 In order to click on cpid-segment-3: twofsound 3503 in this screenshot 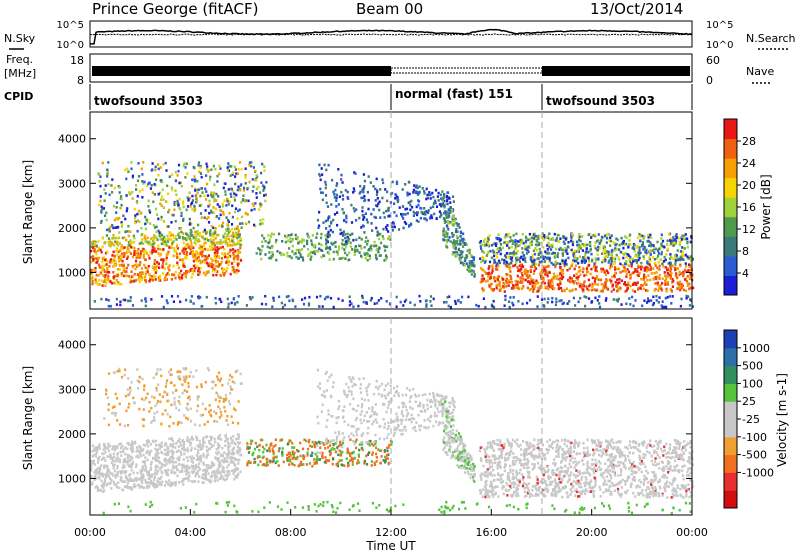, I will do `click(600, 101)`.